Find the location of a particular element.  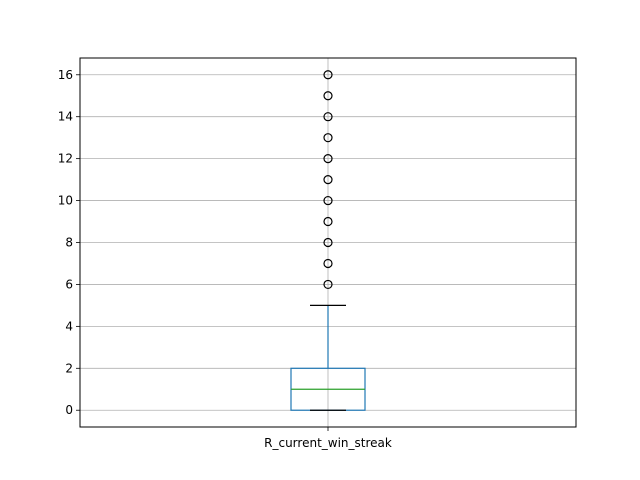

plot-area is located at coordinates (328, 240).